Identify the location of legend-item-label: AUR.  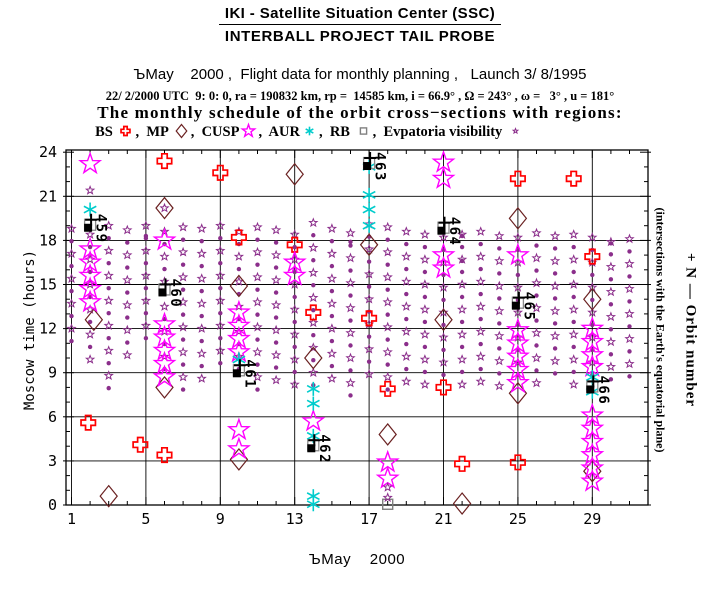
(284, 132).